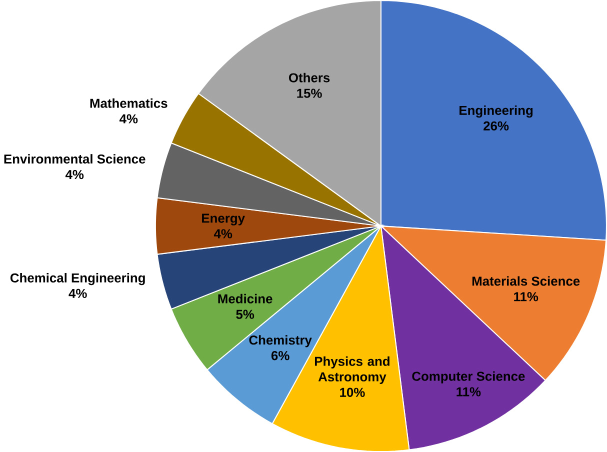 This screenshot has width=607, height=452. Describe the element at coordinates (223, 220) in the screenshot. I see `slice-label: Energy` at that location.